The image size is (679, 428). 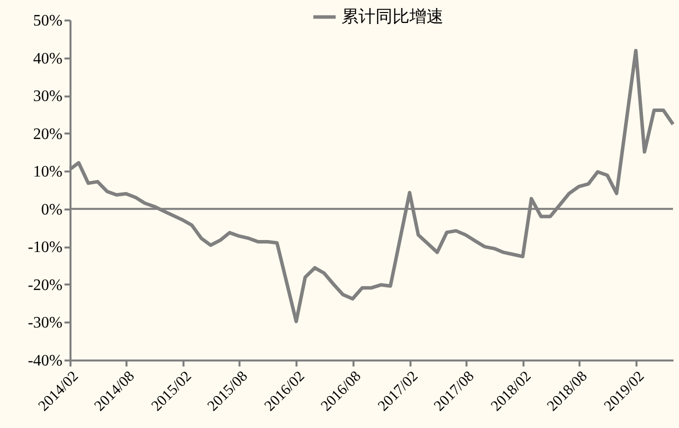 What do you see at coordinates (47, 59) in the screenshot?
I see `y-tick-label: 40%` at bounding box center [47, 59].